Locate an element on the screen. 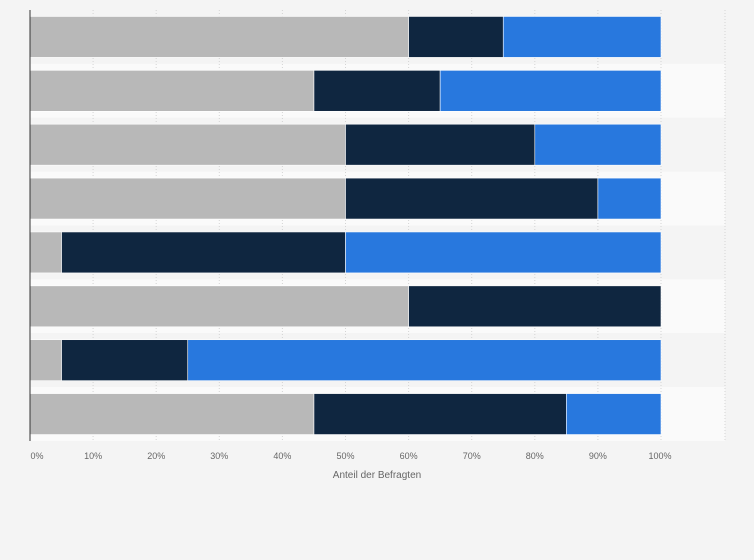 This screenshot has width=754, height=560. x-tick-label: 60% is located at coordinates (409, 456).